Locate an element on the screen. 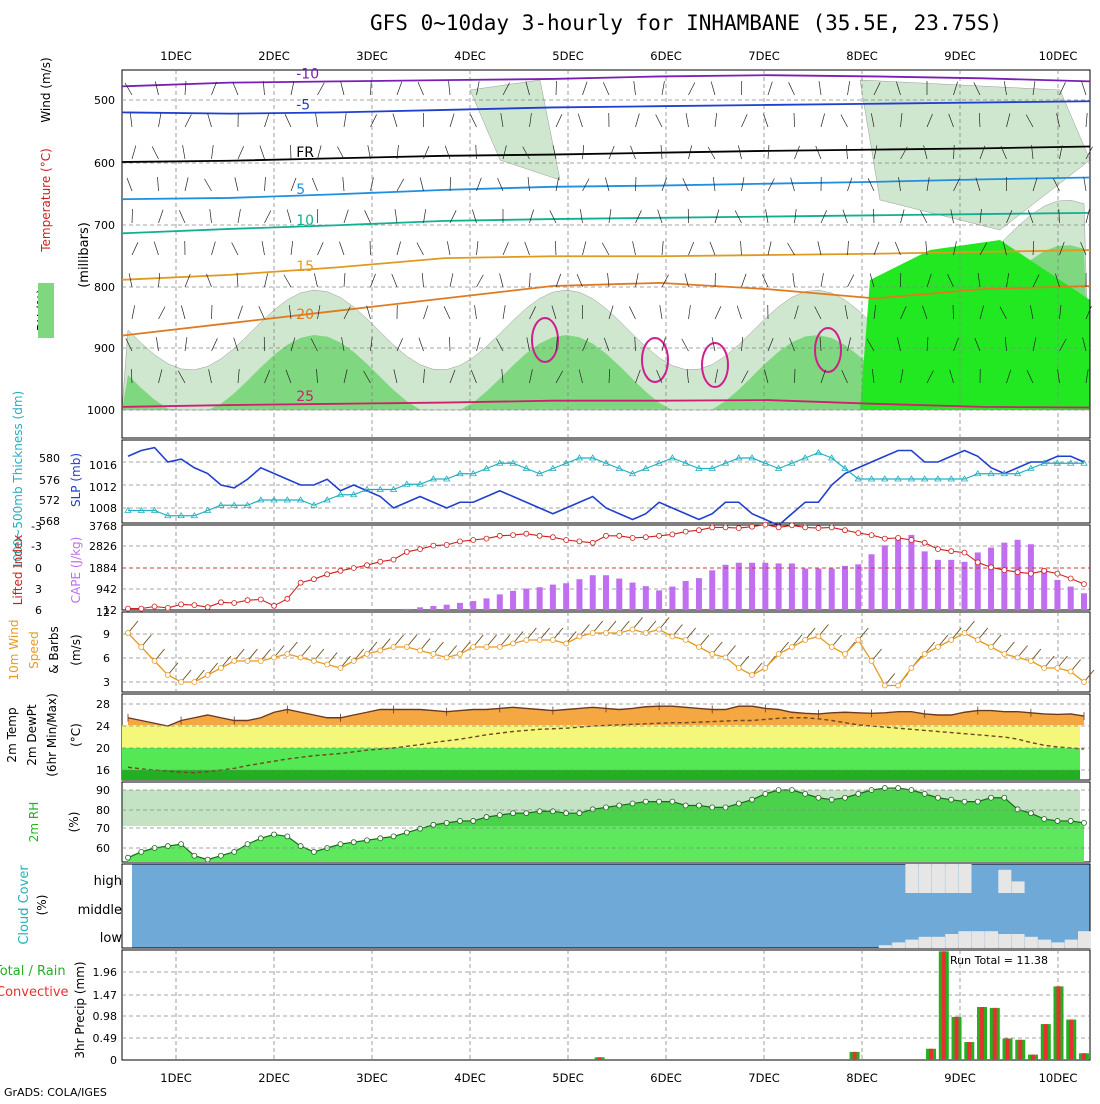  precip-tick-label: 1.47 is located at coordinates (105, 995).